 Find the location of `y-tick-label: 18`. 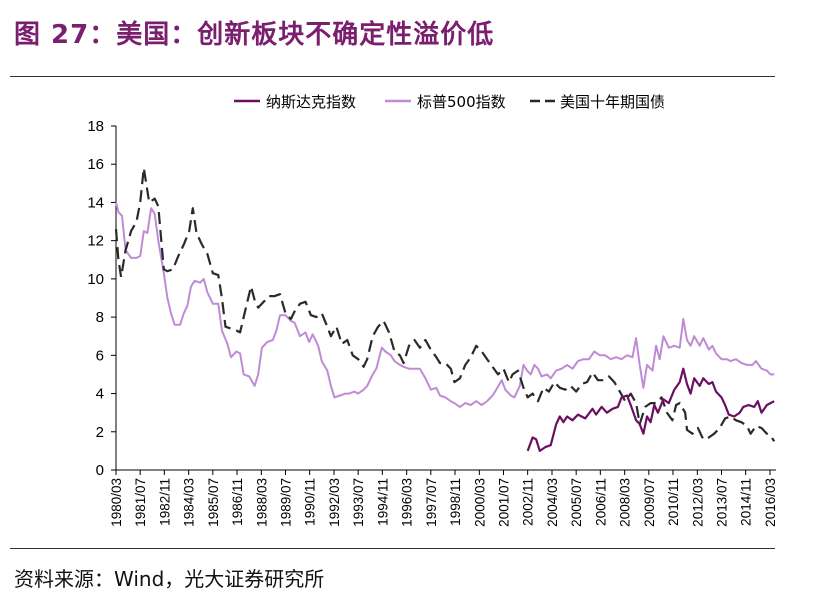

y-tick-label: 18 is located at coordinates (95, 126).